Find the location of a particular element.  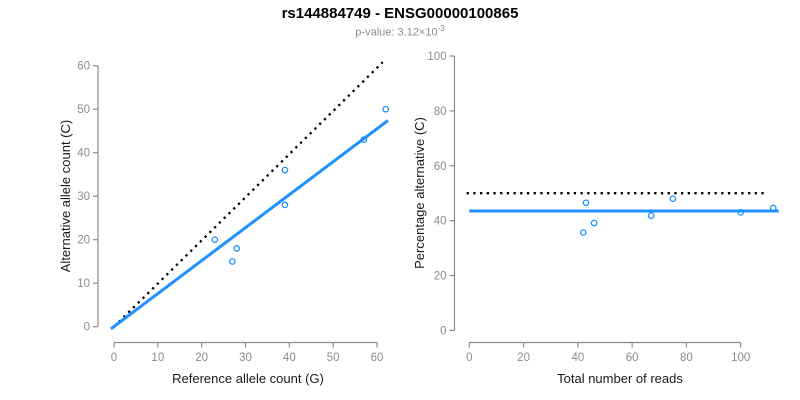

pvalue-mantissa: 3.12×10 is located at coordinates (417, 32).